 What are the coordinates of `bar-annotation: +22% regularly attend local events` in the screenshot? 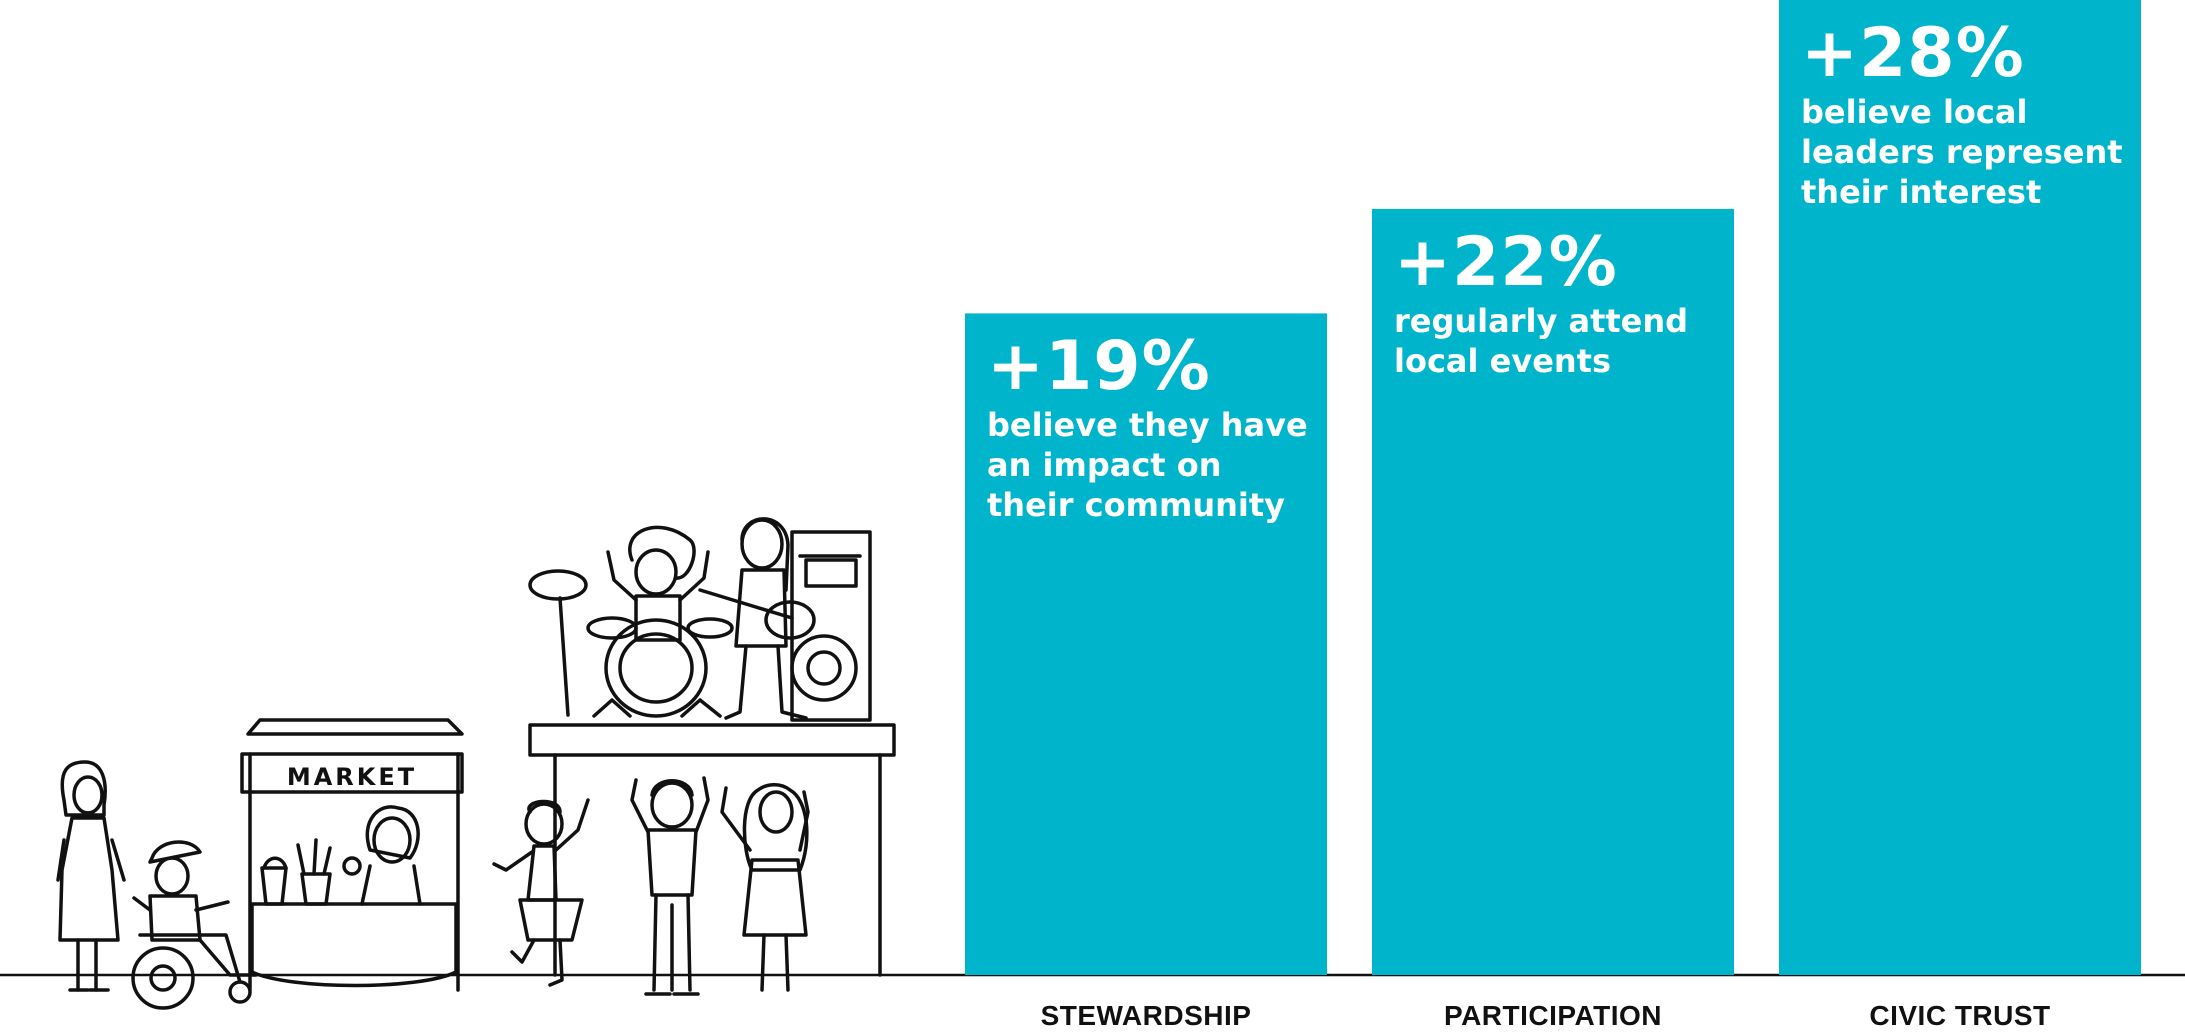 It's located at (1541, 301).